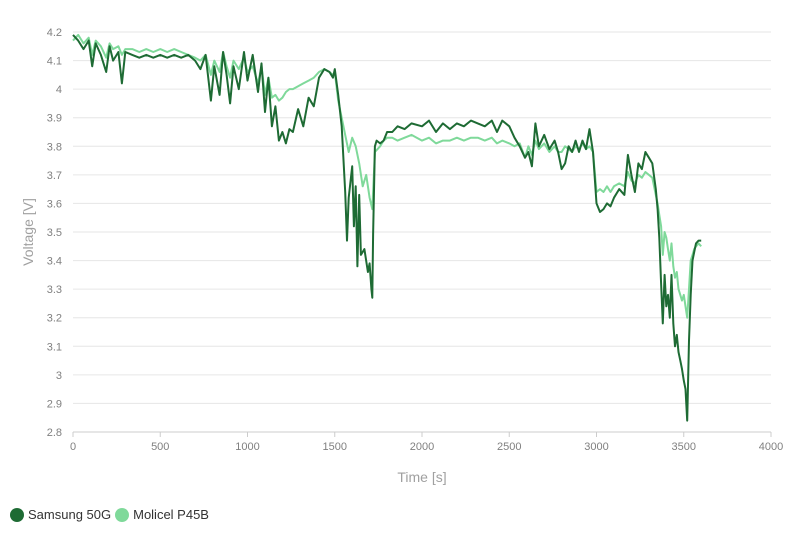 The image size is (796, 536). I want to click on x-tick-label: 3000, so click(596, 447).